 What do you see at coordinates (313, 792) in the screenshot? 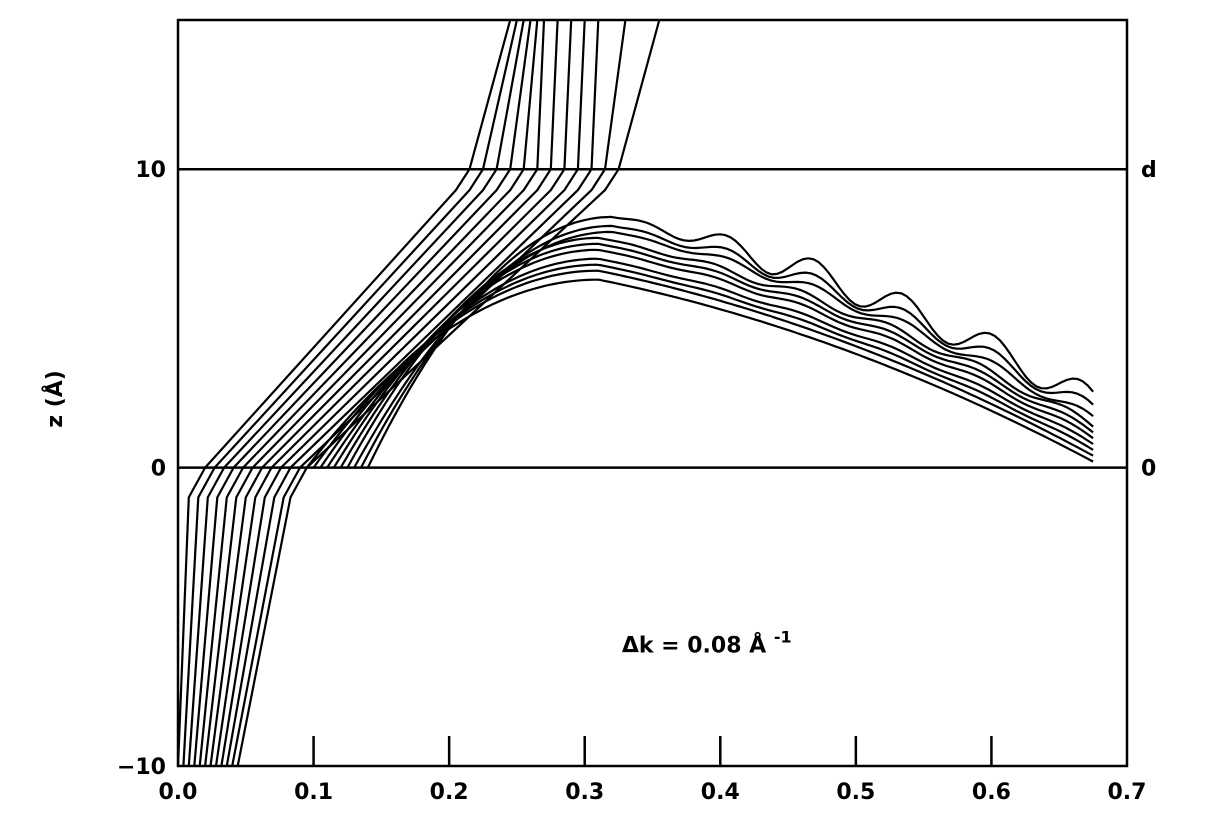
I see `x-tick-label-1: 0.1` at bounding box center [313, 792].